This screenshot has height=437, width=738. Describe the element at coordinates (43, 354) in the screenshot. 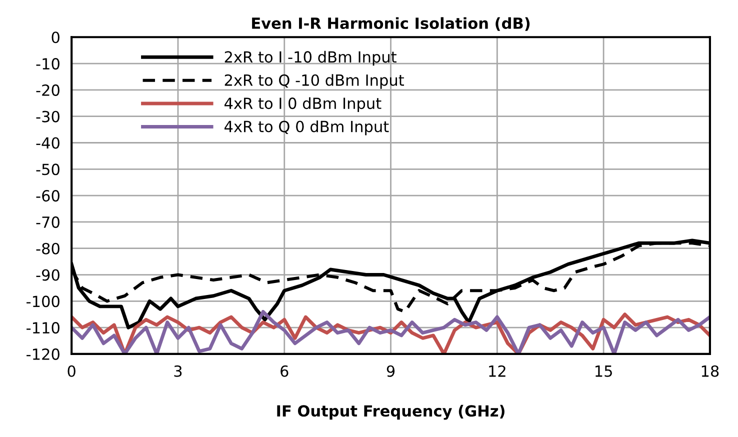

I see `y-tick-label: -120` at that location.